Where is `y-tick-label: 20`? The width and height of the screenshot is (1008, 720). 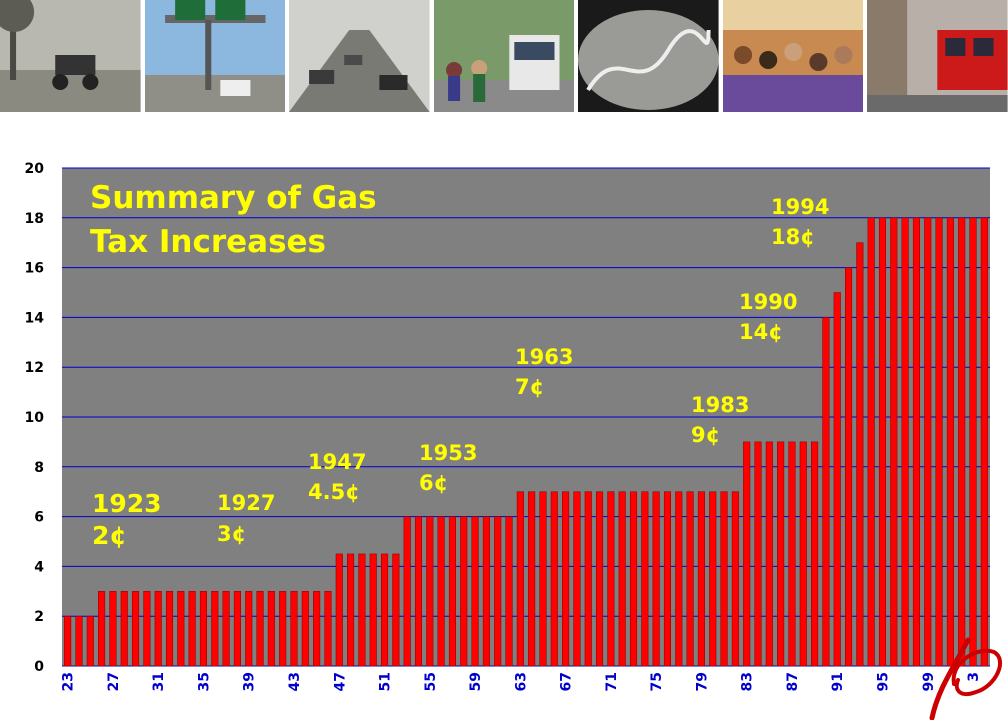
y-tick-label: 20 is located at coordinates (35, 169).